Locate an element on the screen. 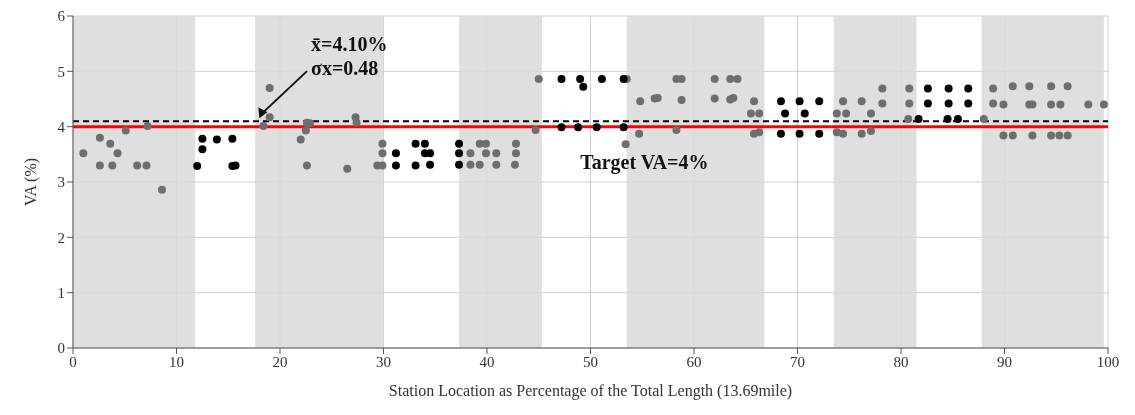 The height and width of the screenshot is (415, 1135). y-tick-label: 3 is located at coordinates (61, 182).